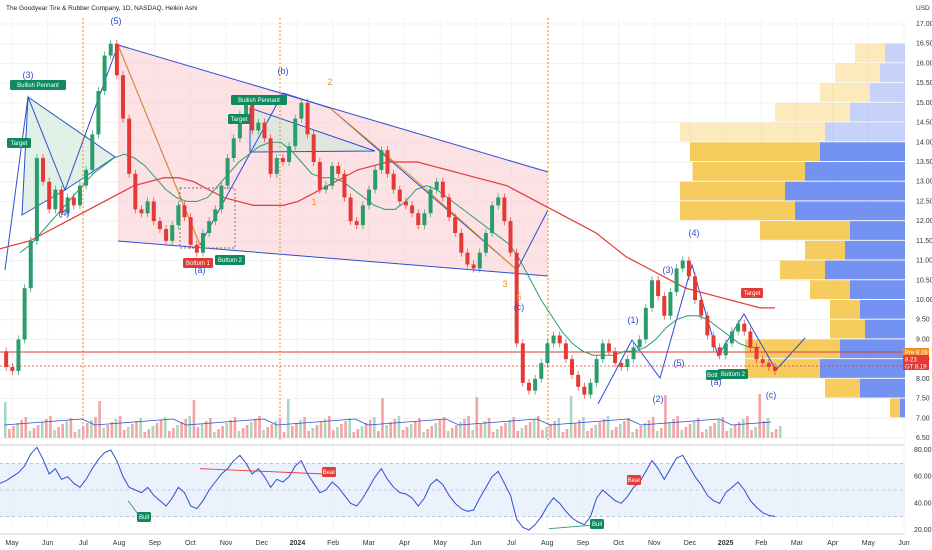 This screenshot has width=932, height=550. I want to click on rsi-tick: 40.00, so click(923, 503).